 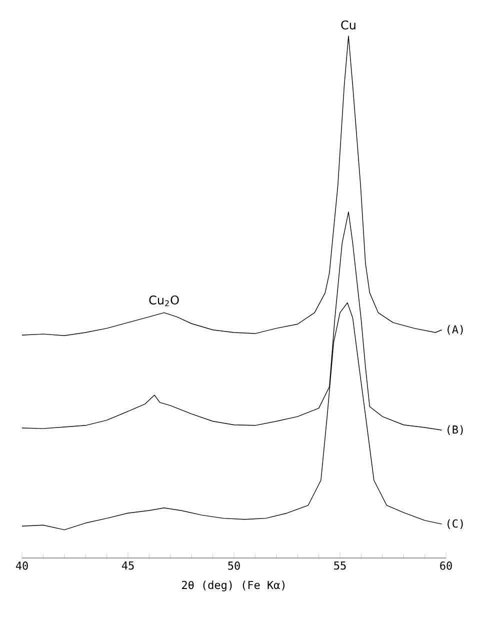 I want to click on x-tick-label: 60, so click(x=446, y=566).